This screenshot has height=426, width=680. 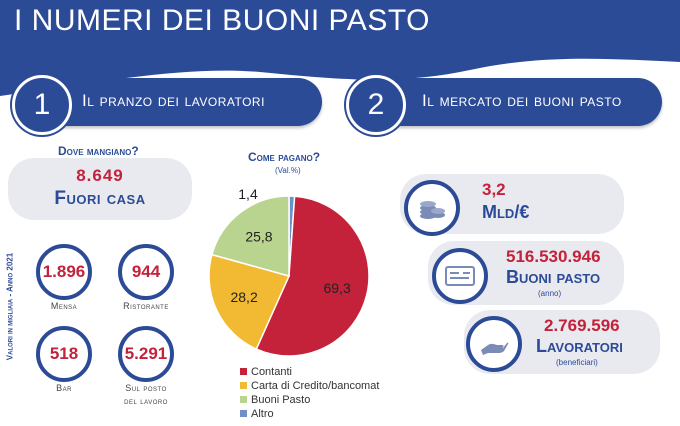 What do you see at coordinates (271, 372) in the screenshot?
I see `legend-label-contanti: Contanti` at bounding box center [271, 372].